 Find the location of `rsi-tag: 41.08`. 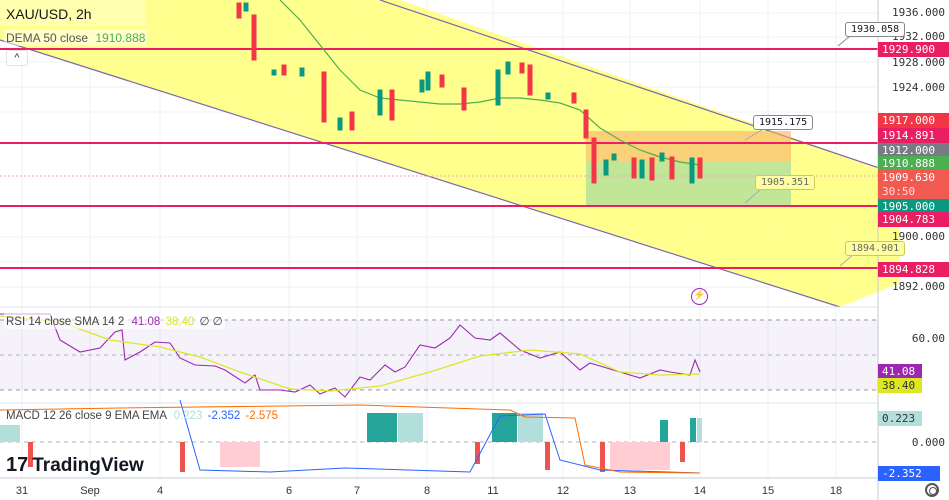

rsi-tag: 41.08 is located at coordinates (900, 371).